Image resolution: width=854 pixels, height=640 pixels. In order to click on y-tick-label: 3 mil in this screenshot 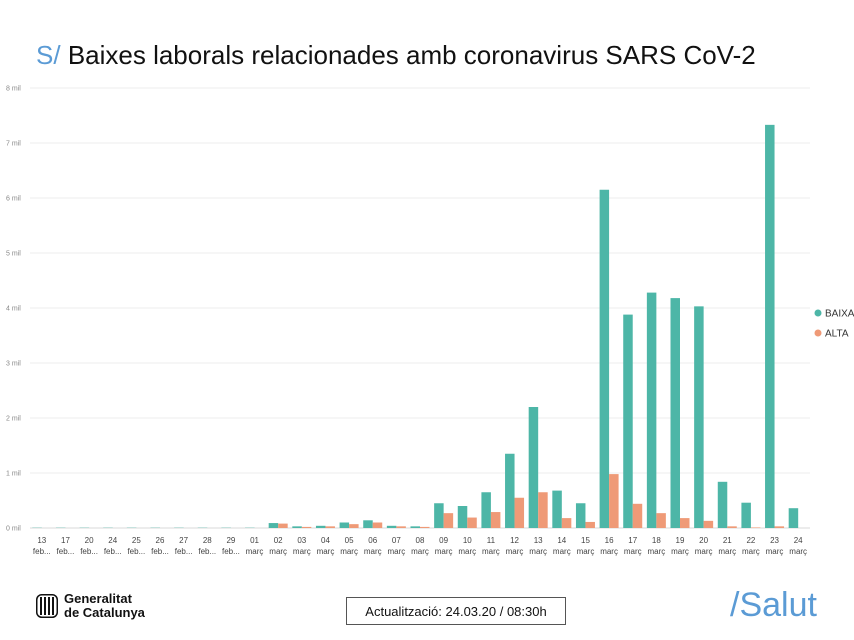, I will do `click(13, 364)`.